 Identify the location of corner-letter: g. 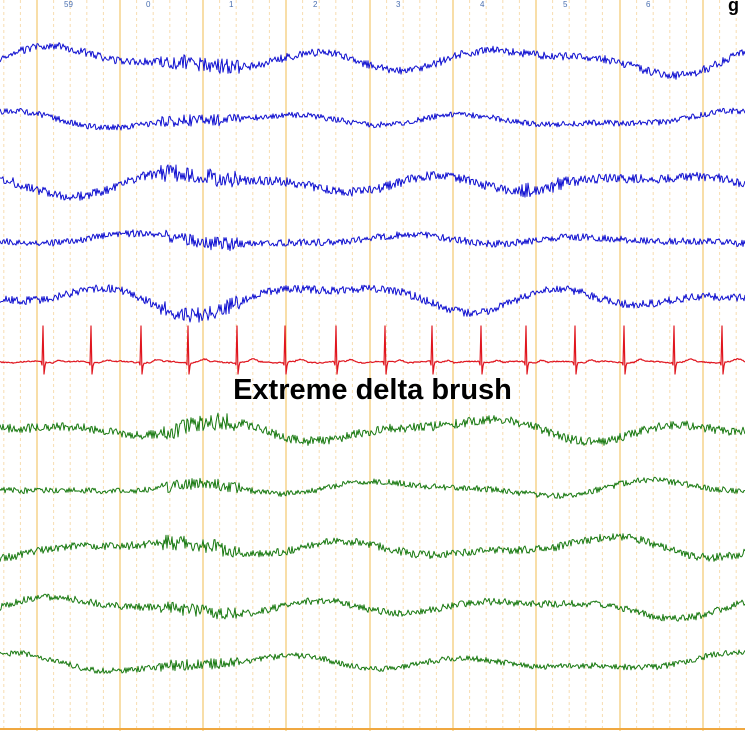
(733, 7).